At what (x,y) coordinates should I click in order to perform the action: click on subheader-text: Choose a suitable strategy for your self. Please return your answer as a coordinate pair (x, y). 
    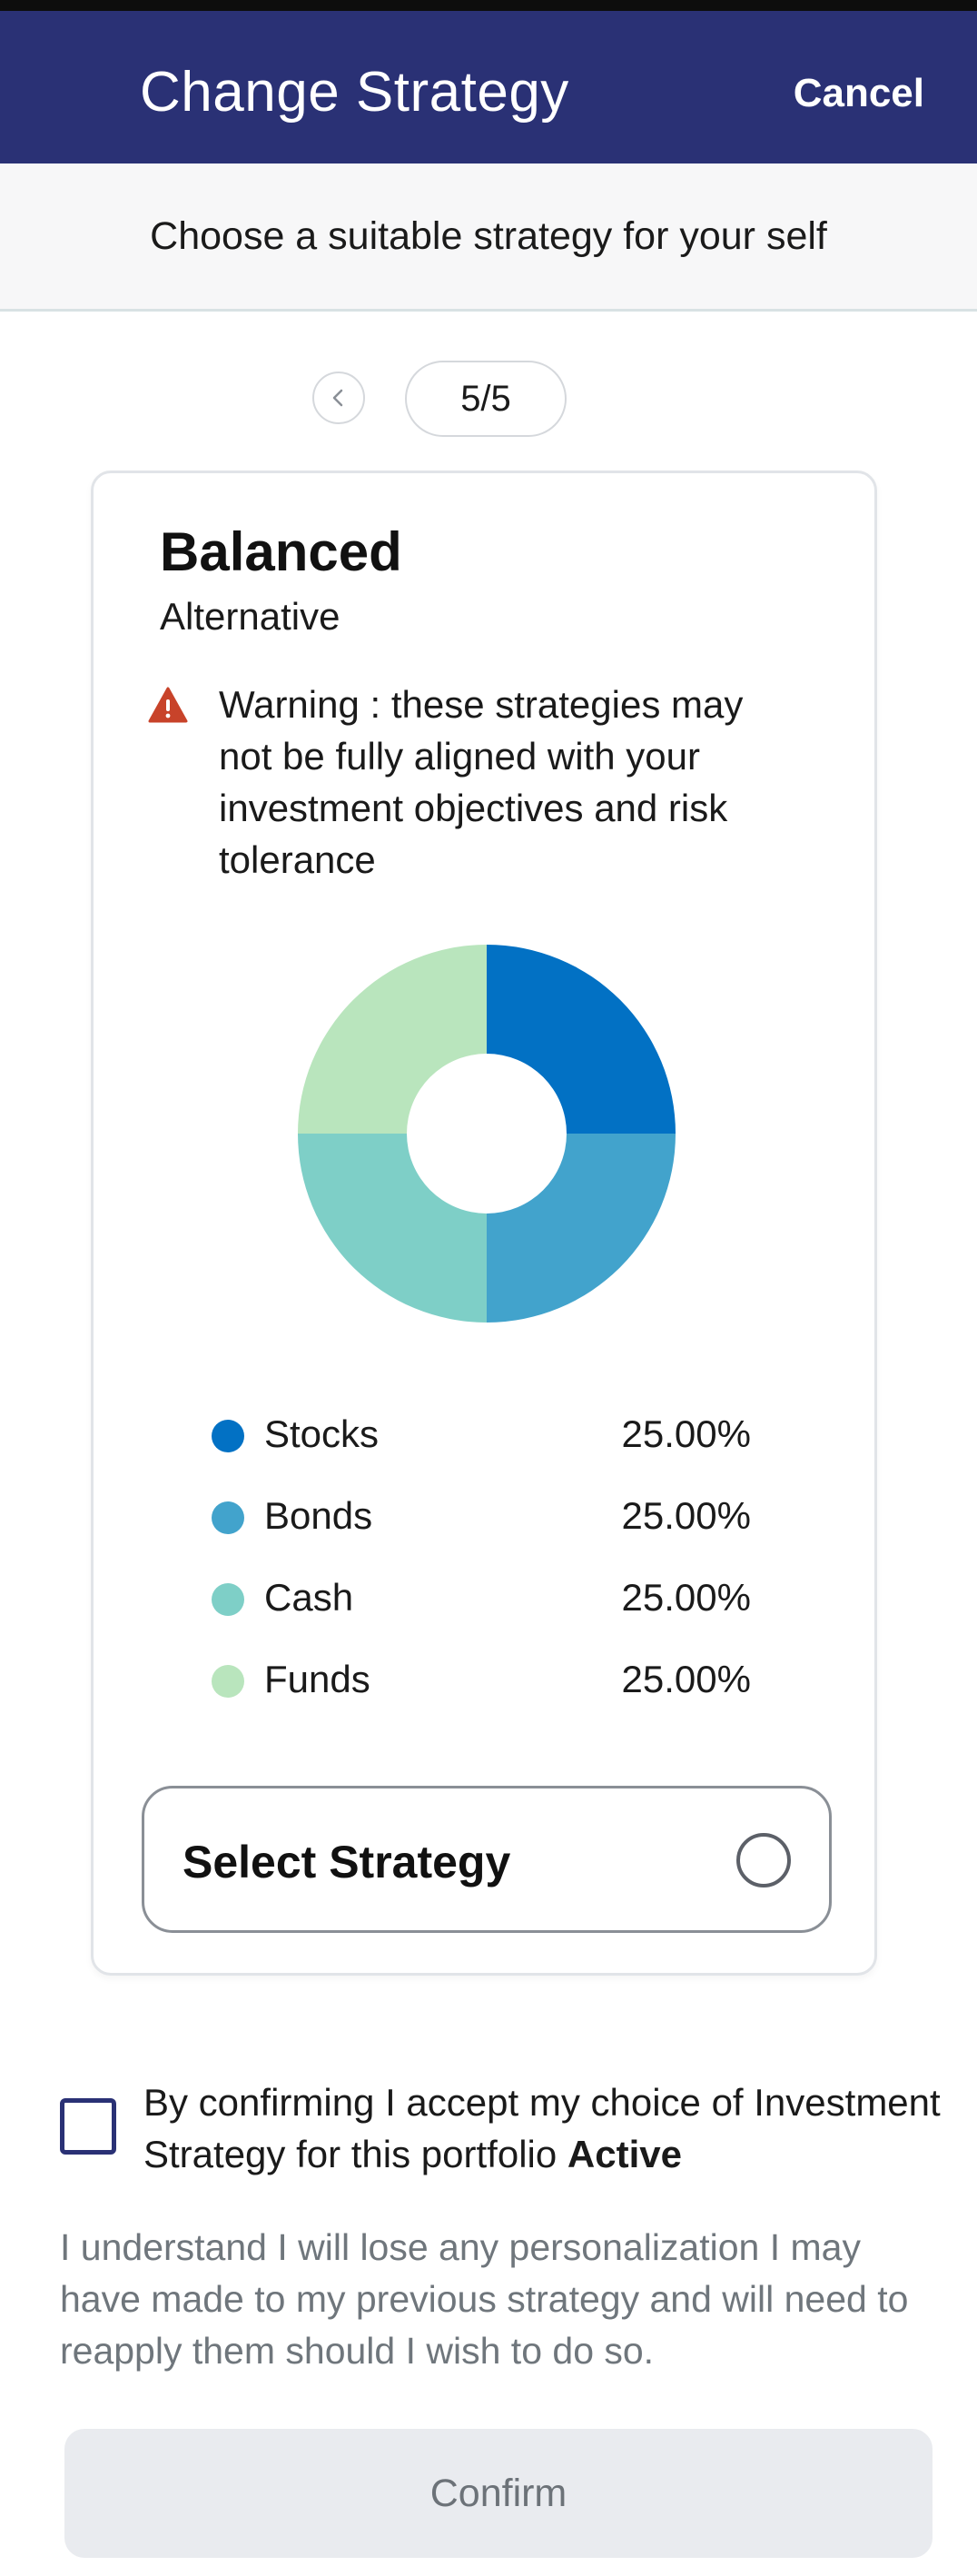
    Looking at the image, I should click on (488, 236).